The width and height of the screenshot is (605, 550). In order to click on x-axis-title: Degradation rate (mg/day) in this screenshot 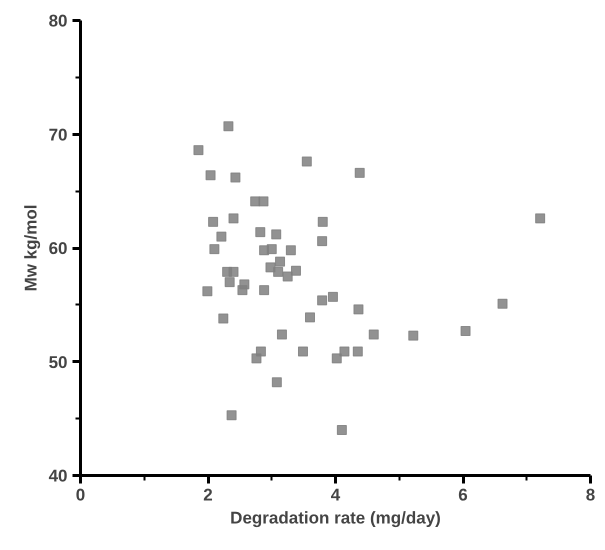, I will do `click(335, 518)`.